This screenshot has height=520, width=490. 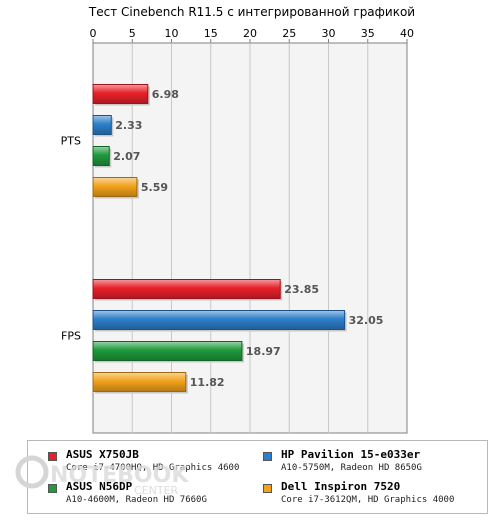 What do you see at coordinates (93, 33) in the screenshot?
I see `x-tick-label: 0` at bounding box center [93, 33].